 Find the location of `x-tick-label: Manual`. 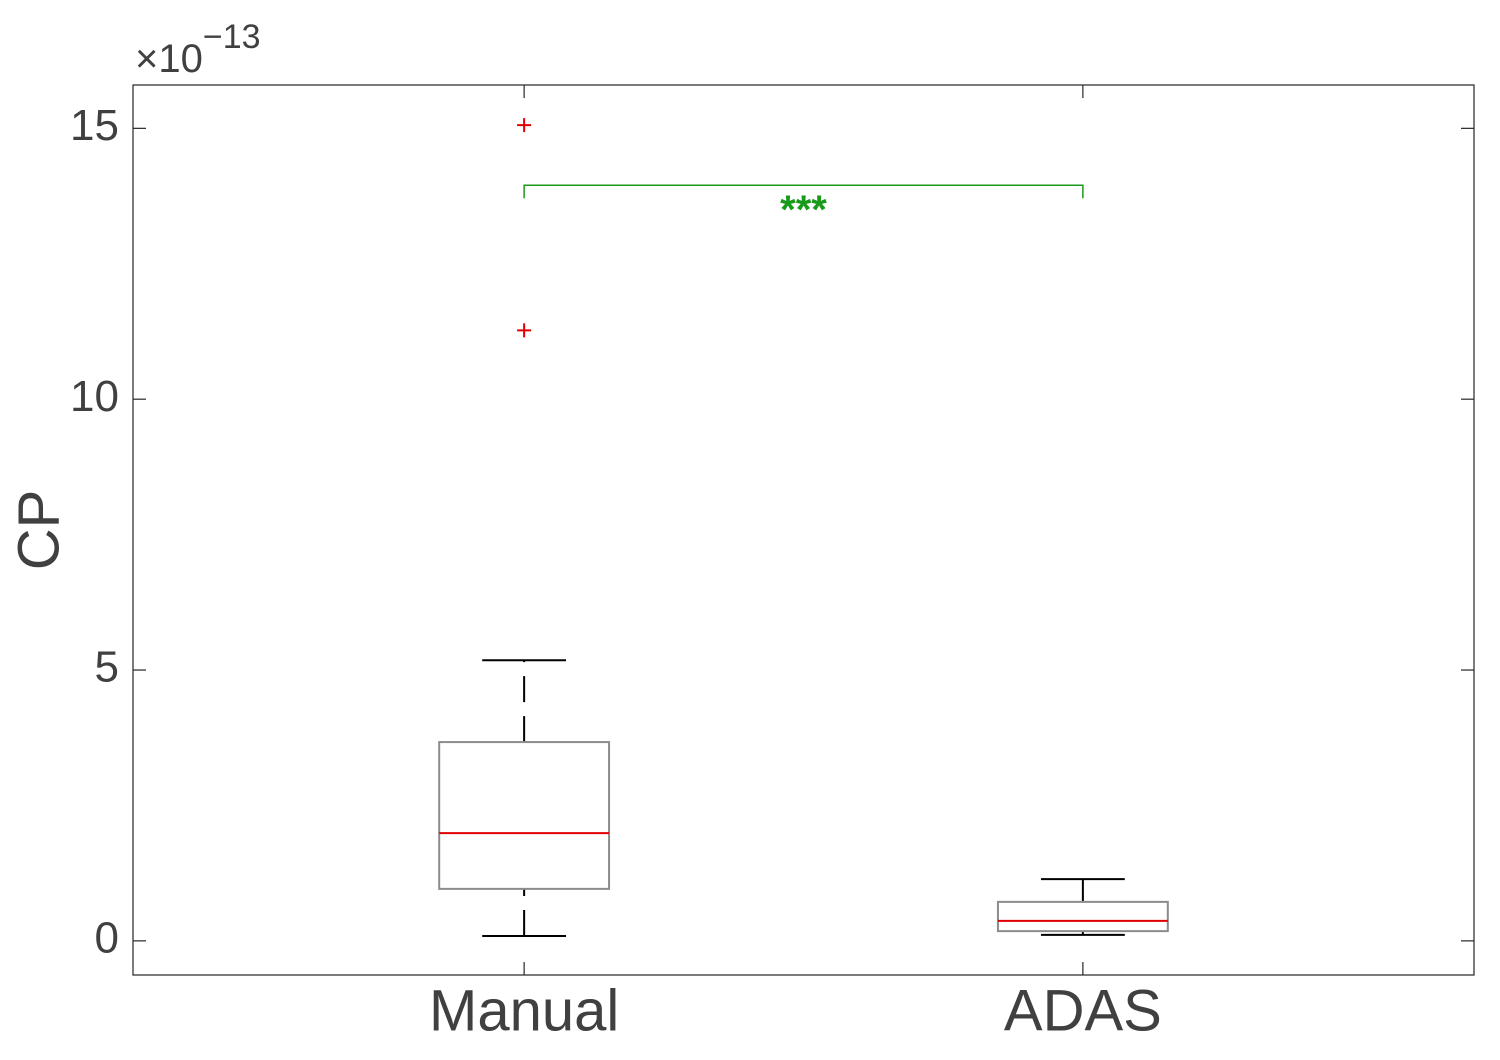

x-tick-label: Manual is located at coordinates (524, 1010).